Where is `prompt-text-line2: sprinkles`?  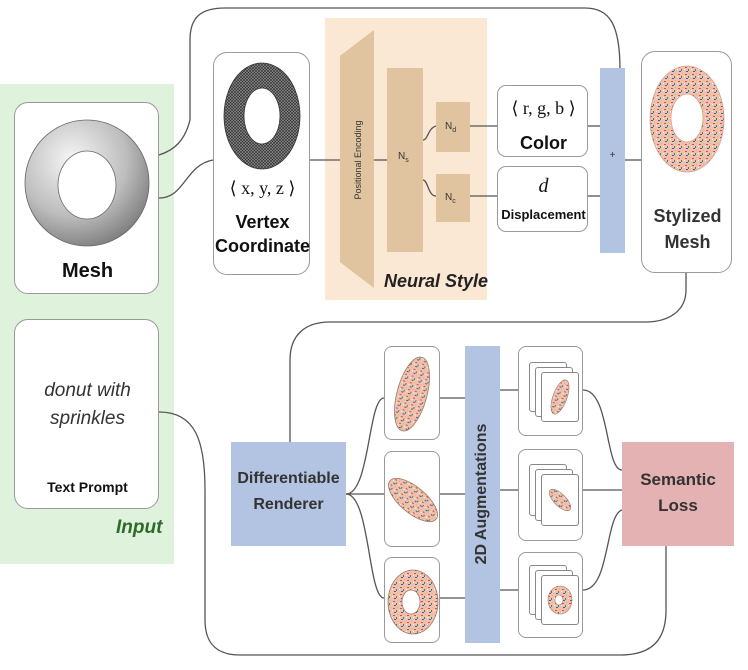
prompt-text-line2: sprinkles is located at coordinates (87, 418).